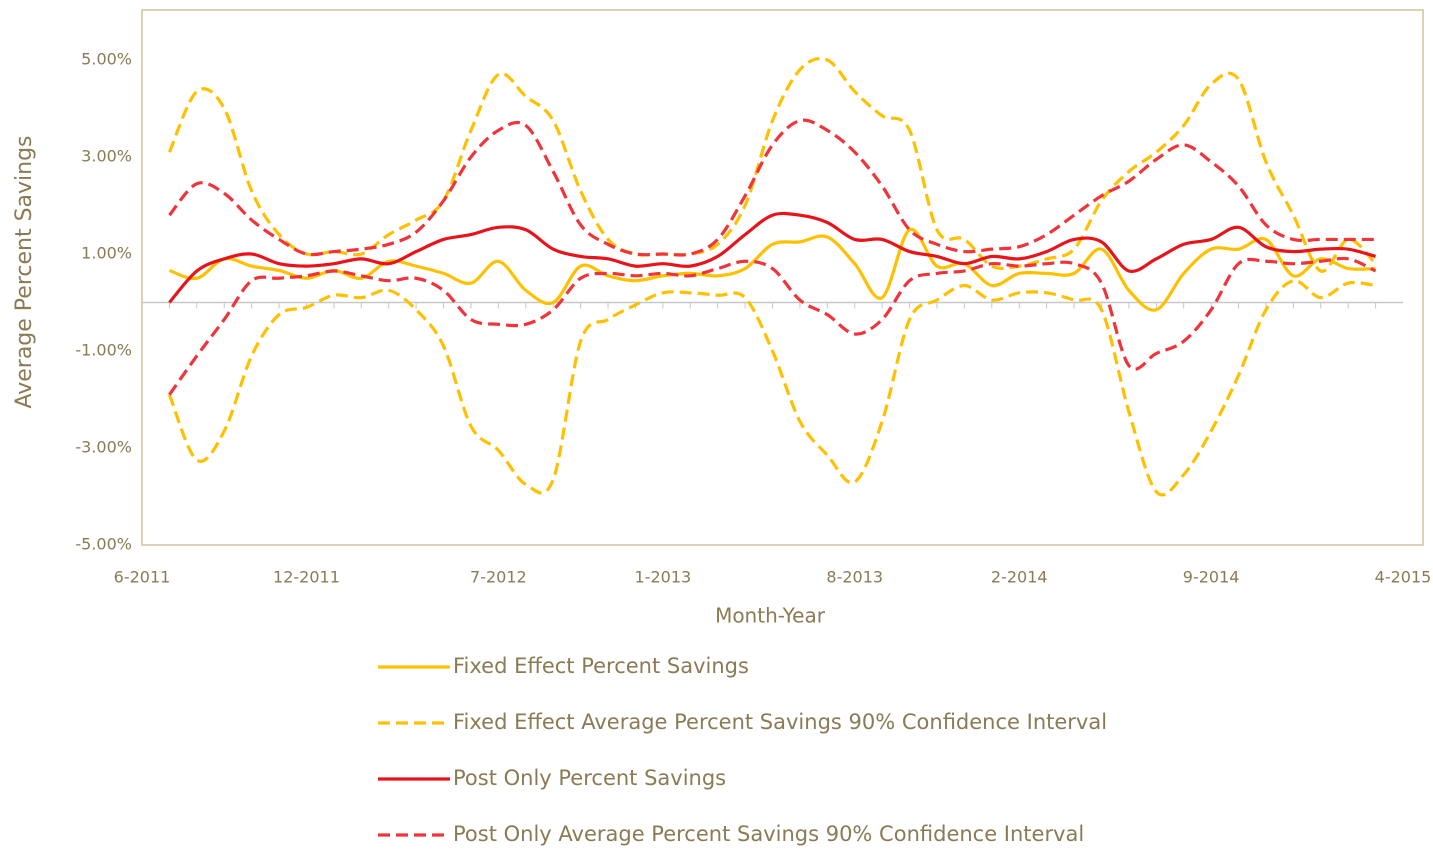  Describe the element at coordinates (498, 577) in the screenshot. I see `x-tick-label: 7-2012` at that location.